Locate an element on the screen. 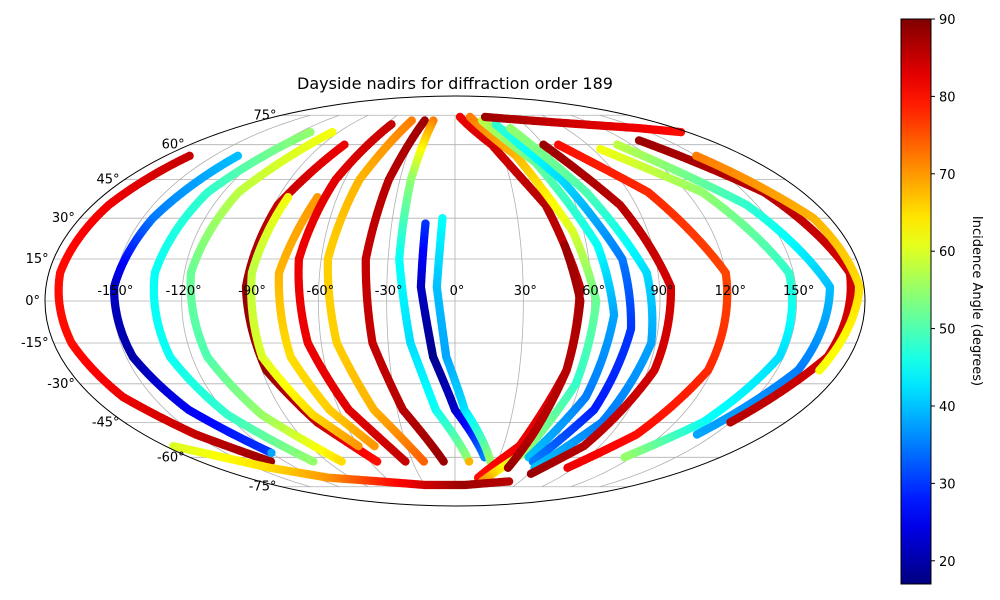 The height and width of the screenshot is (600, 1000). colorbar-gradient is located at coordinates (916, 301).